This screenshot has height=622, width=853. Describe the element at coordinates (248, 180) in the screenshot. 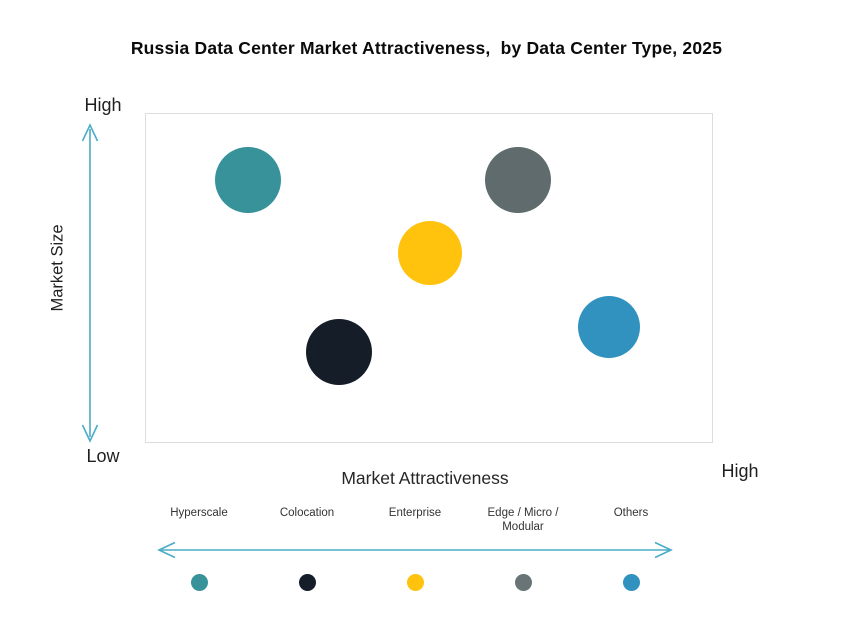

I see `bubble-hyperscale` at that location.